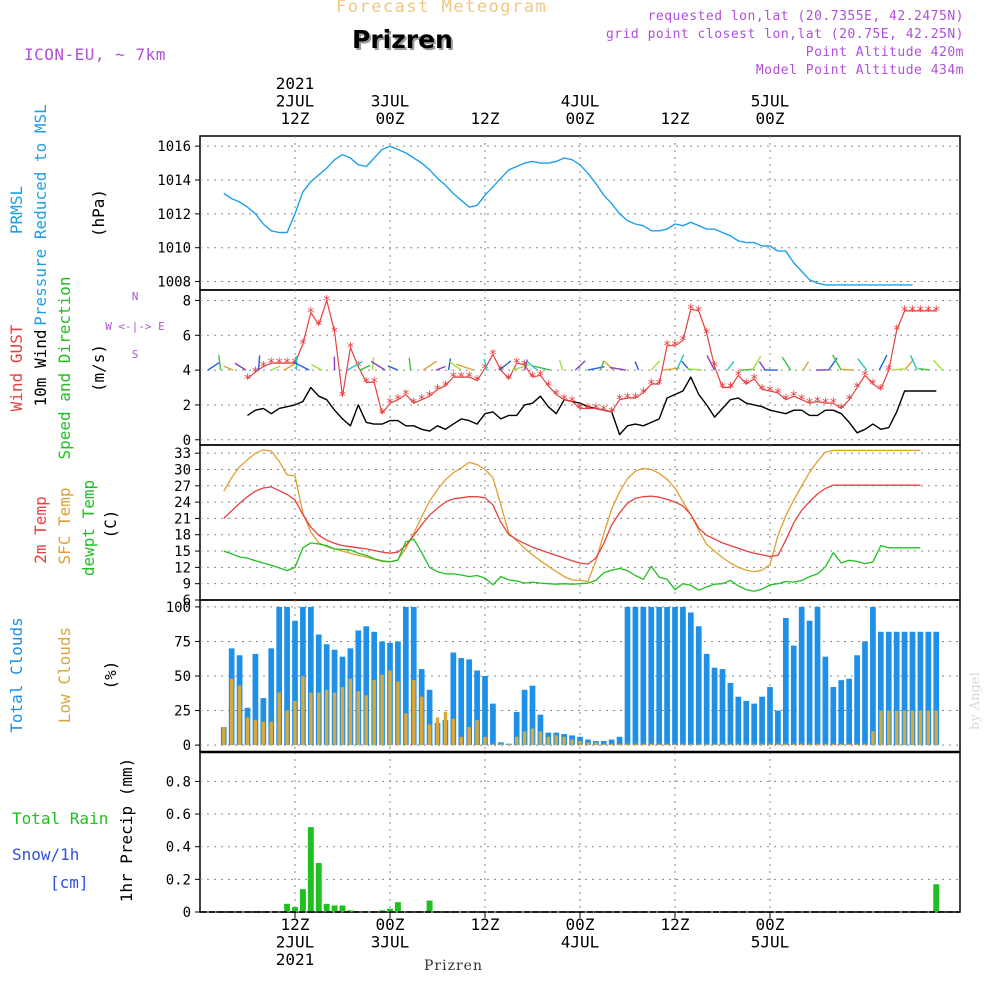  What do you see at coordinates (178, 815) in the screenshot?
I see `y-tick-label: 0.6` at bounding box center [178, 815].